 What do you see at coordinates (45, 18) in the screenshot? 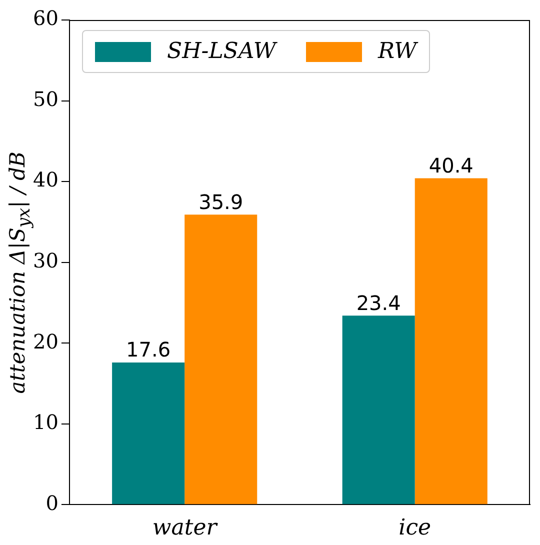
I see `y-tick-label: 60` at bounding box center [45, 18].